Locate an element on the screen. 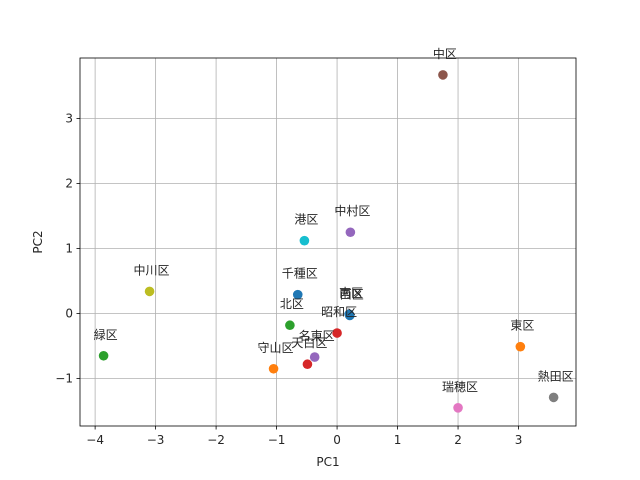 The height and width of the screenshot is (480, 640). data-label: 昭和区 is located at coordinates (339, 312).